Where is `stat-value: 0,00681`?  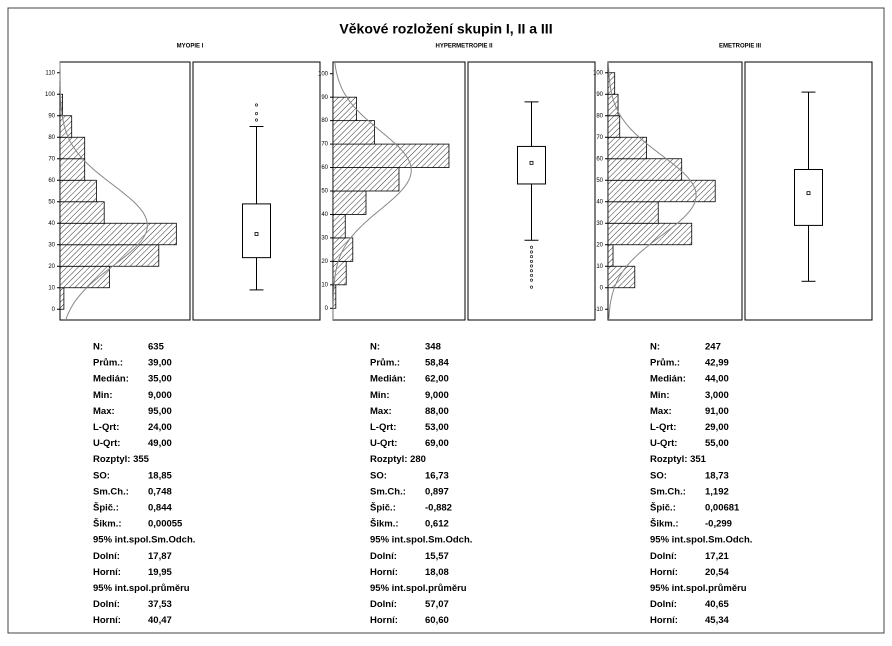 stat-value: 0,00681 is located at coordinates (722, 508).